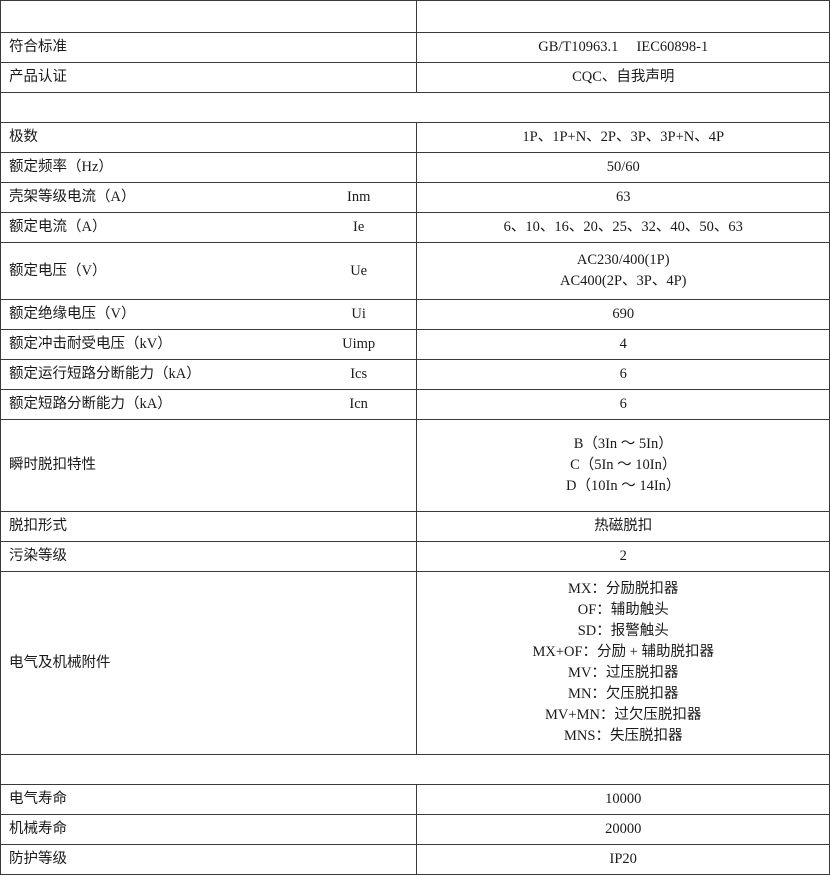  Describe the element at coordinates (623, 48) in the screenshot. I see `row-value-standard: GB/T10963.1 IEC60898-1` at that location.